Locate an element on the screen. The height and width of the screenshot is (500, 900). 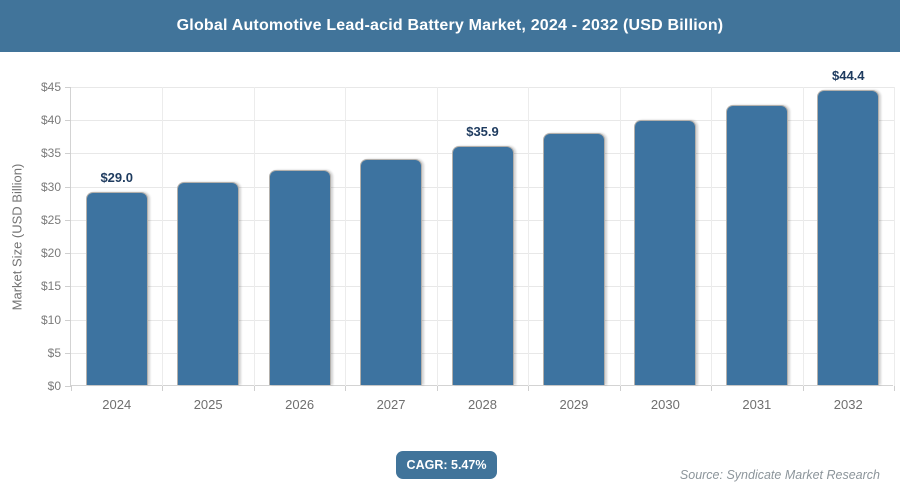
bar-2031 is located at coordinates (756, 245).